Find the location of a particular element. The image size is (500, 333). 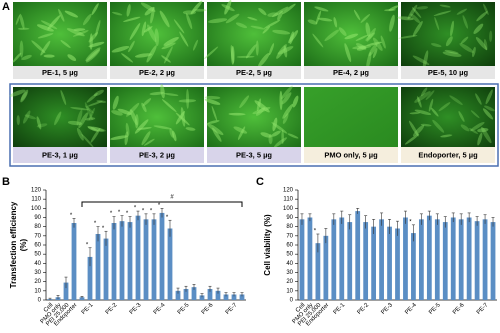

y-tick-label: 90 is located at coordinates (37, 218).